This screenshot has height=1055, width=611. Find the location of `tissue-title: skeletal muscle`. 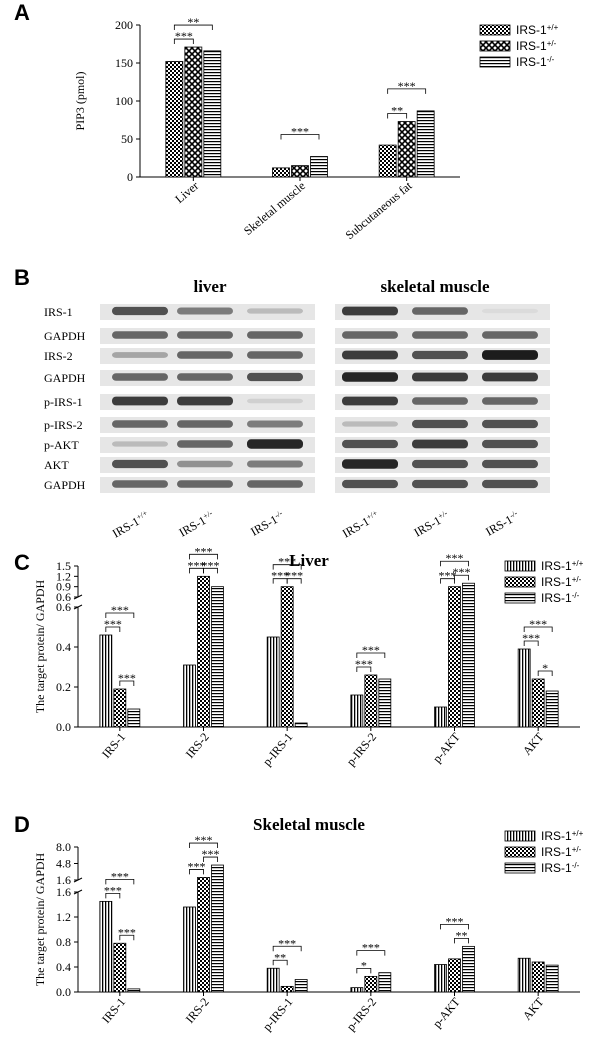

tissue-title: skeletal muscle is located at coordinates (435, 286).